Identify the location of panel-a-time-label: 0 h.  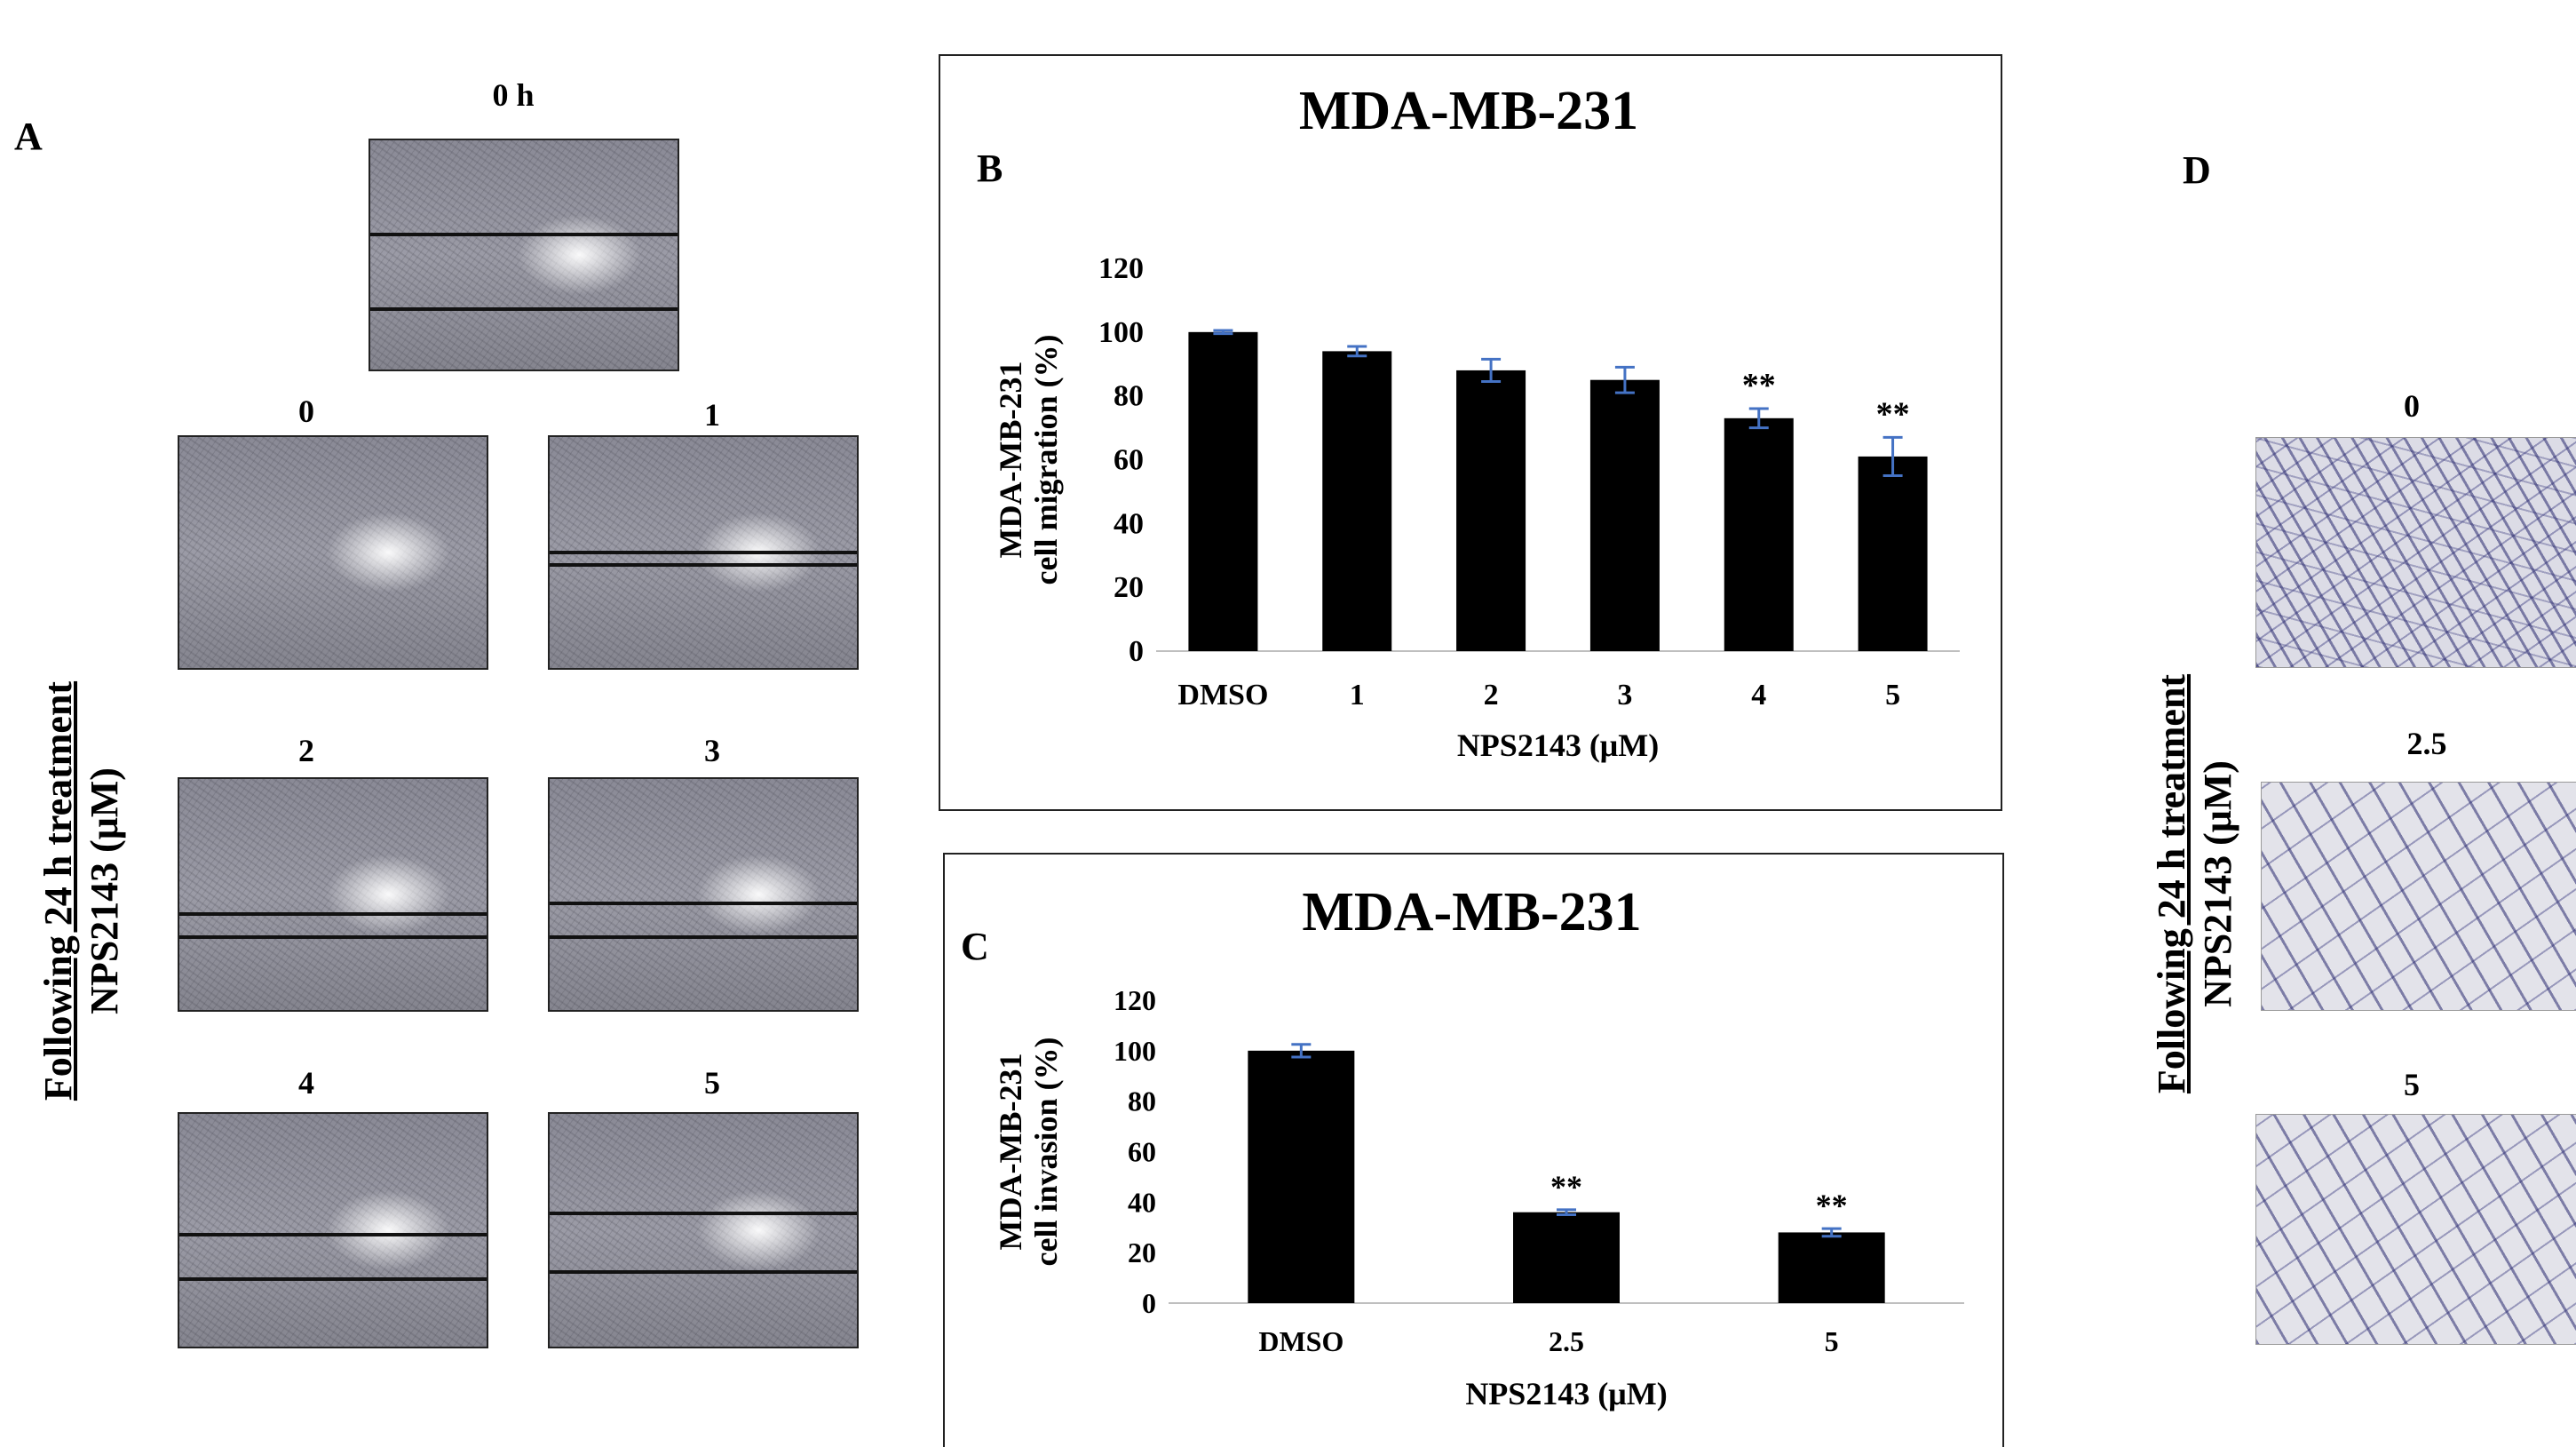
(514, 95).